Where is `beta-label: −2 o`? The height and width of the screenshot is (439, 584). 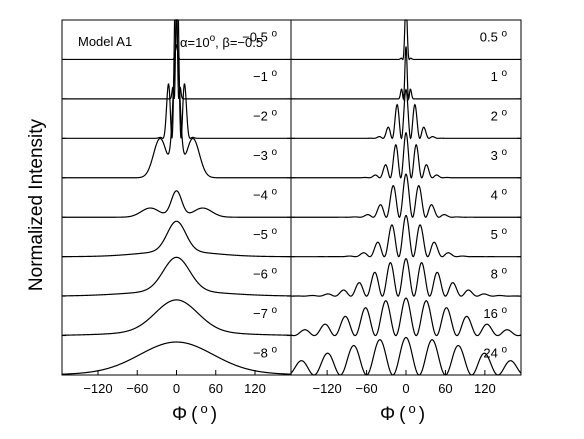
beta-label: −2 o is located at coordinates (265, 116).